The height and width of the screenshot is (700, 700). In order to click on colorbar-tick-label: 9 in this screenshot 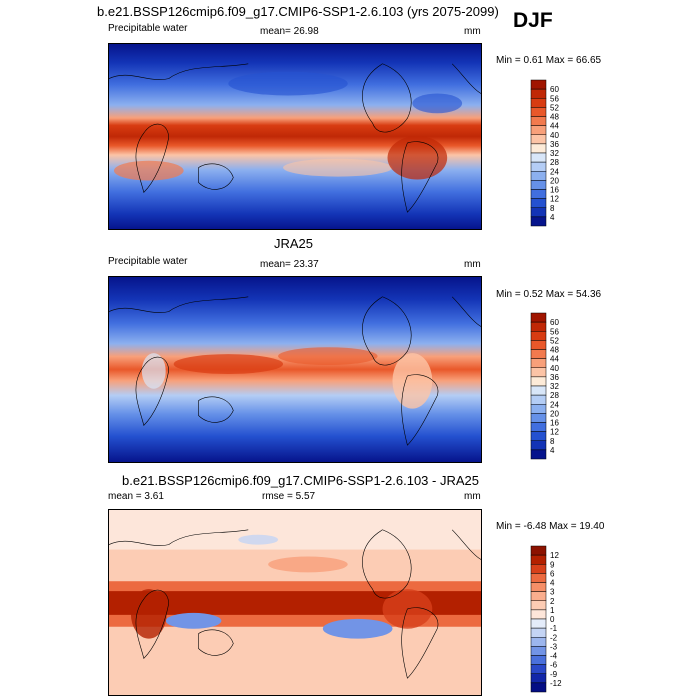, I will do `click(552, 564)`.